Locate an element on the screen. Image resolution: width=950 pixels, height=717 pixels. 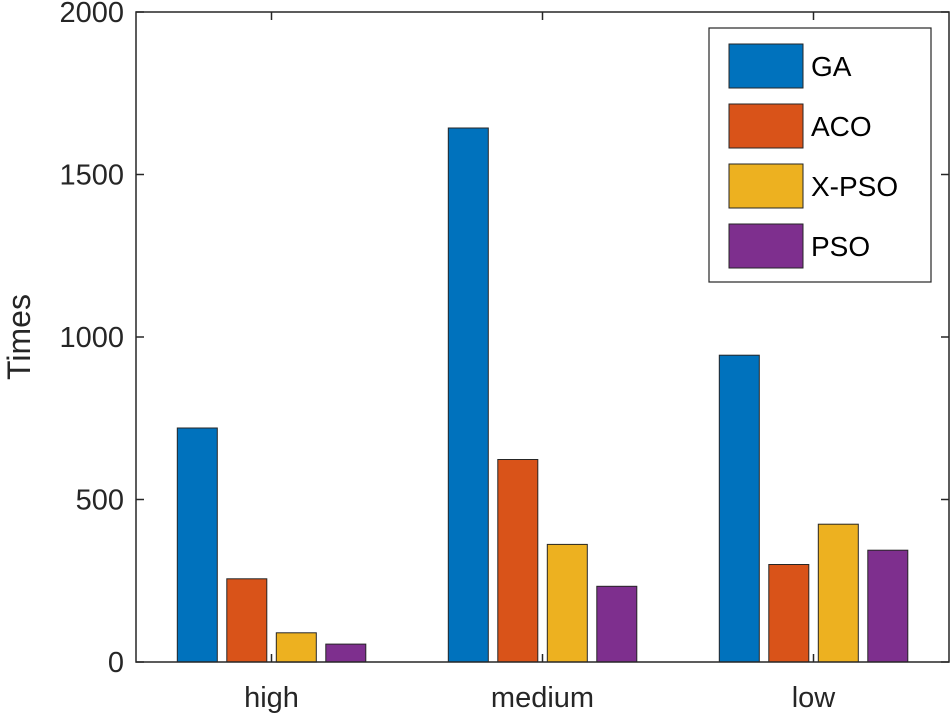
legend-swatch-aco is located at coordinates (766, 126).